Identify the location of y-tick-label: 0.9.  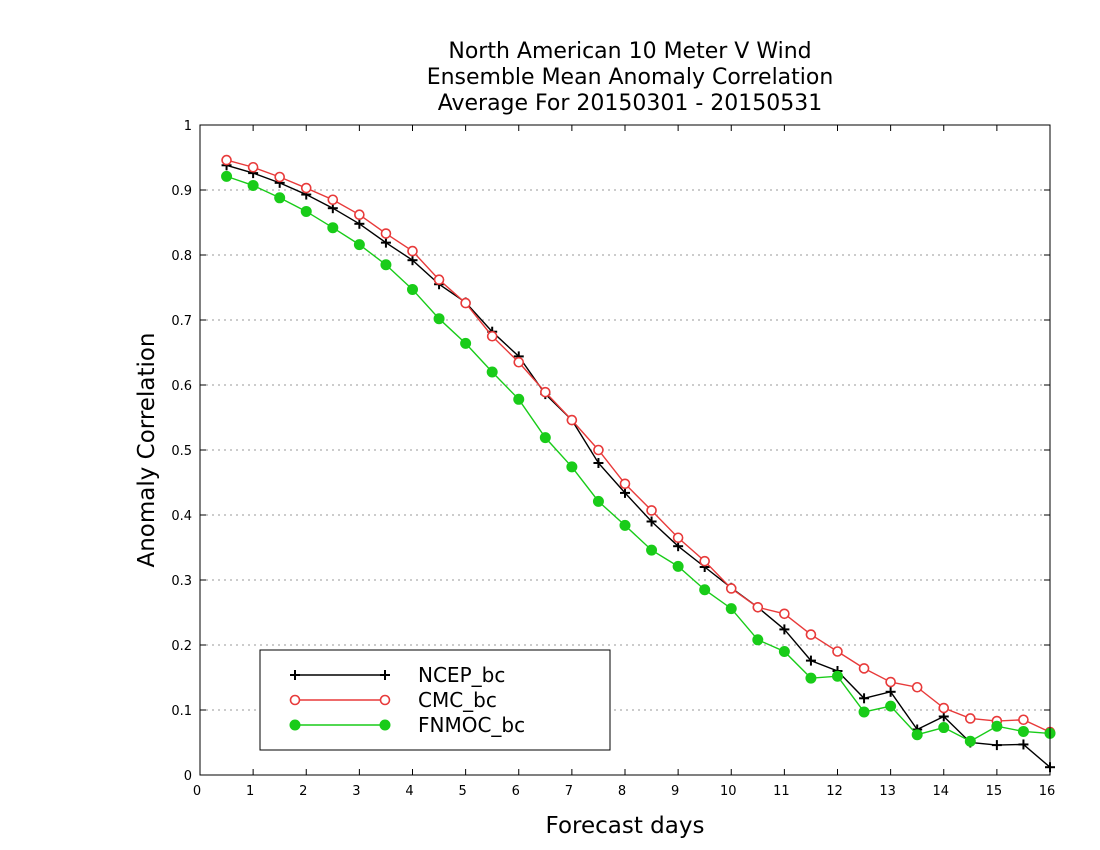
(181, 191).